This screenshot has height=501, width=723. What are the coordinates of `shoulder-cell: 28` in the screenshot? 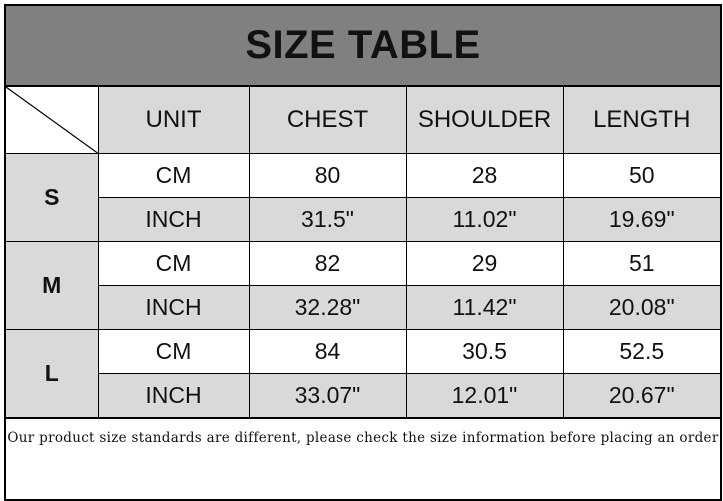 It's located at (484, 175).